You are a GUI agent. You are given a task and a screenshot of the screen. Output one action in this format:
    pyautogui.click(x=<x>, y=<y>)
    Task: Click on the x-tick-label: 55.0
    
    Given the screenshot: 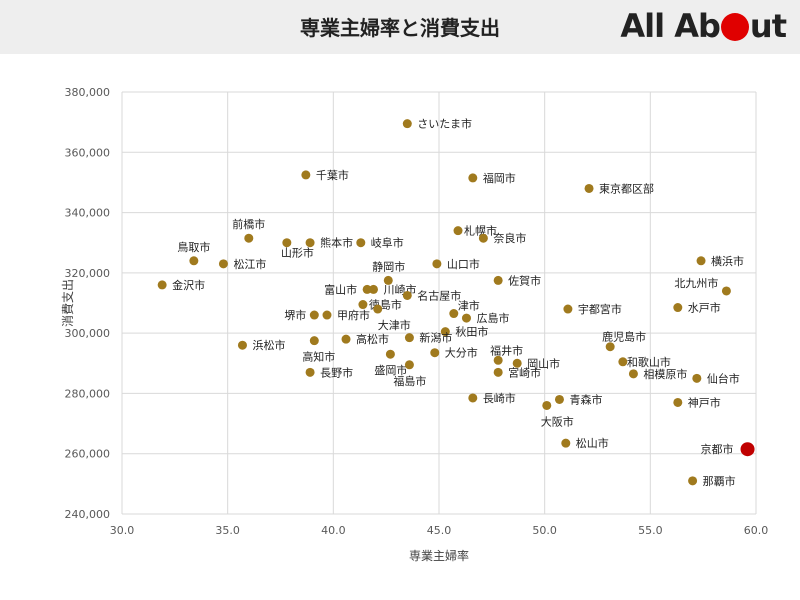 What is the action you would take?
    pyautogui.click(x=650, y=530)
    